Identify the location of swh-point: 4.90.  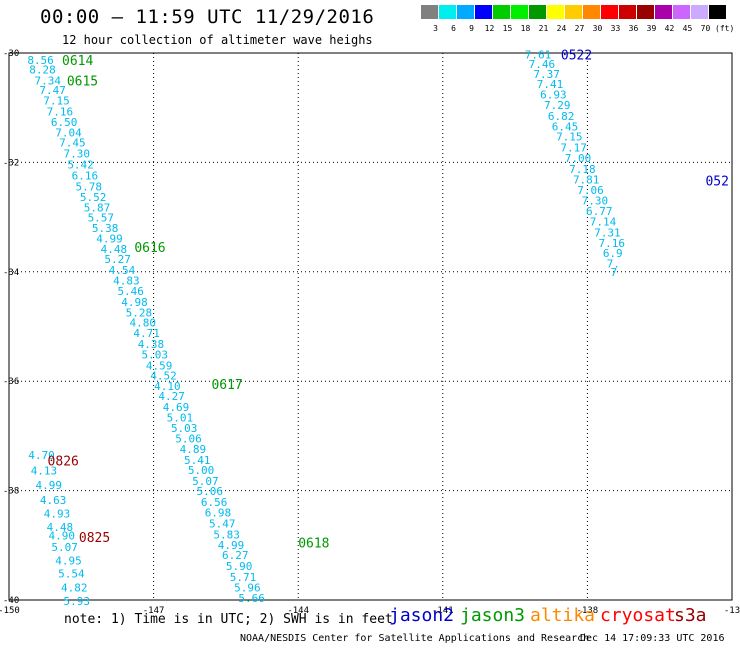
(62, 535).